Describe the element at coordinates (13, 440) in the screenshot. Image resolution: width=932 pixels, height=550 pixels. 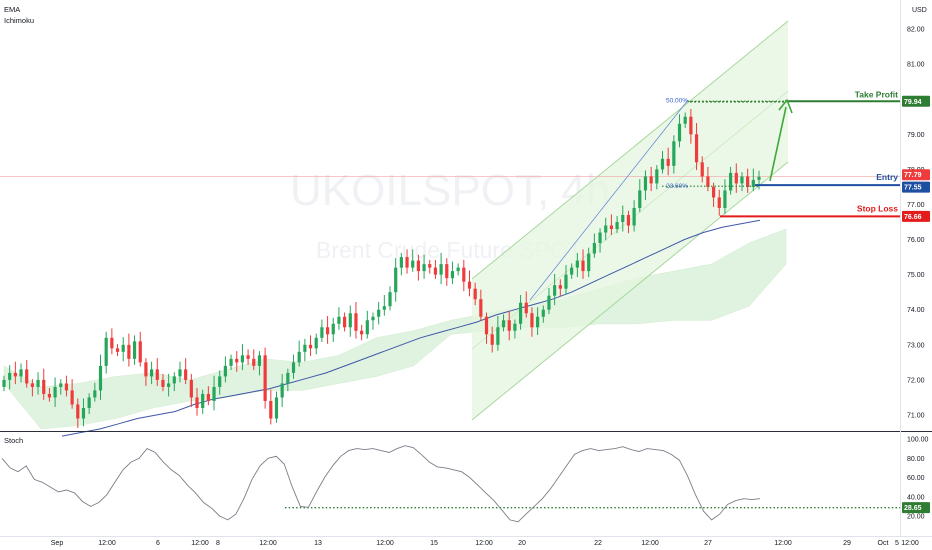
I see `legend-stoch: Stoch` at that location.